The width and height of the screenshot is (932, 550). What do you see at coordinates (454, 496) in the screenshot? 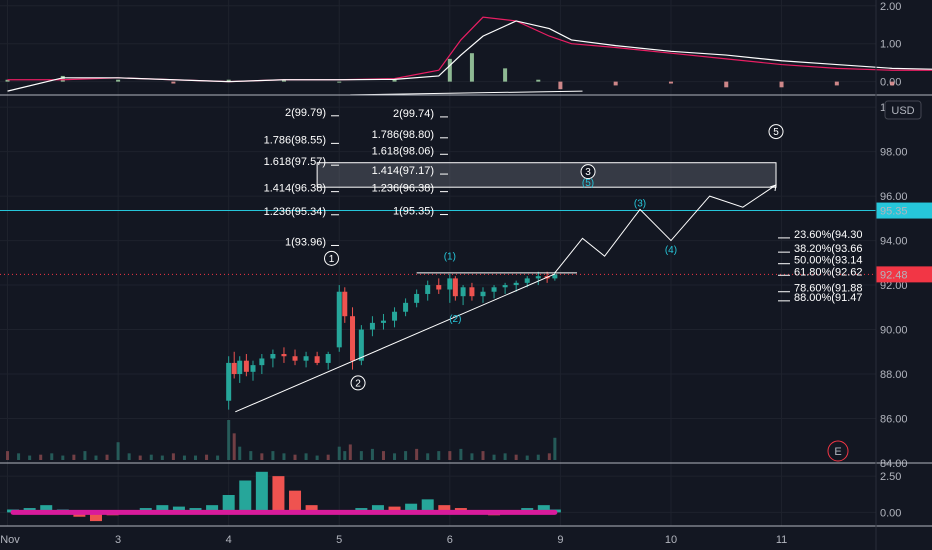
I see `momentum-panel: 2.50 0.00` at bounding box center [454, 496].